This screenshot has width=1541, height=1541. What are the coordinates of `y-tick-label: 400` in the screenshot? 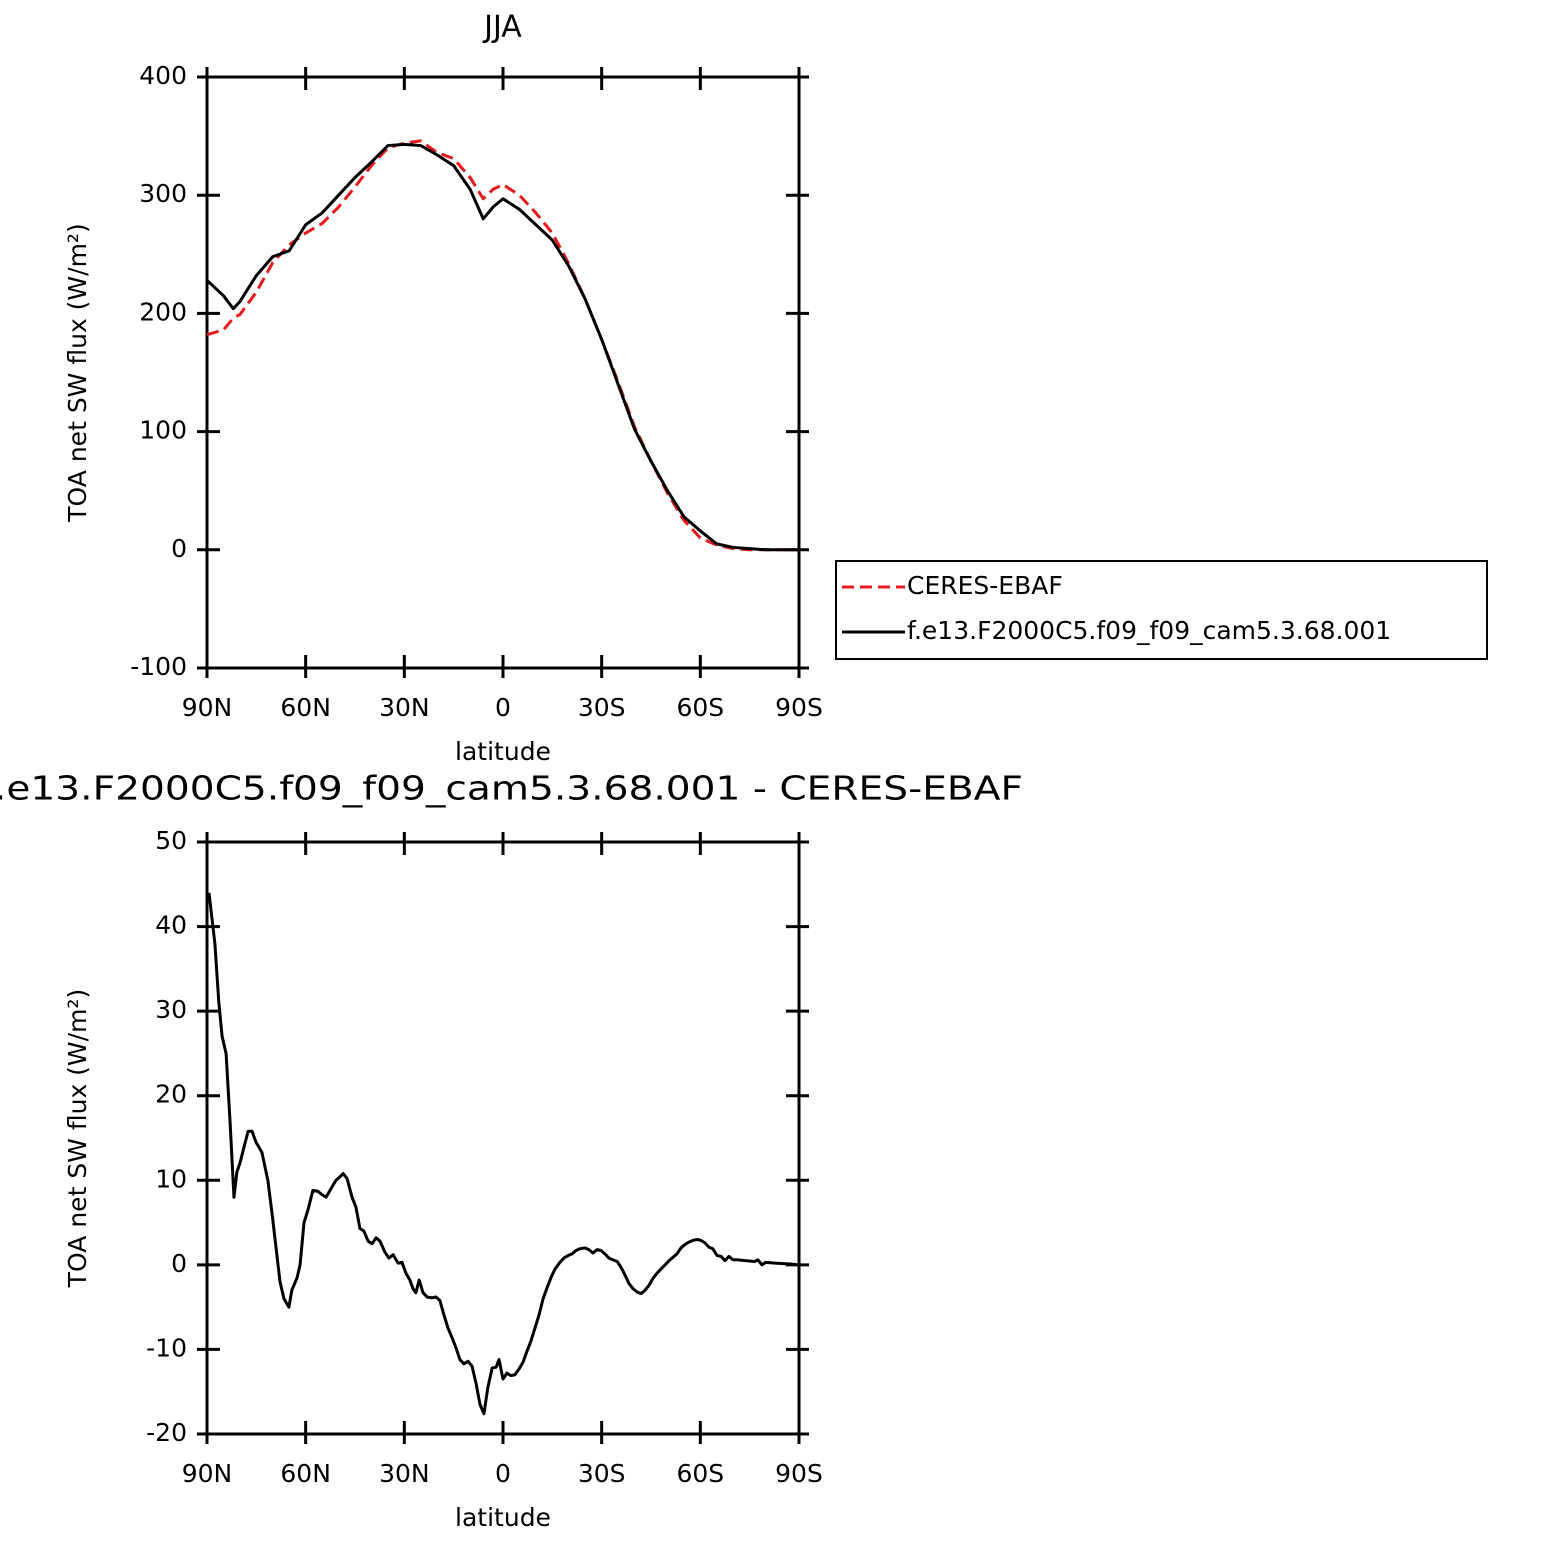 It's located at (163, 75).